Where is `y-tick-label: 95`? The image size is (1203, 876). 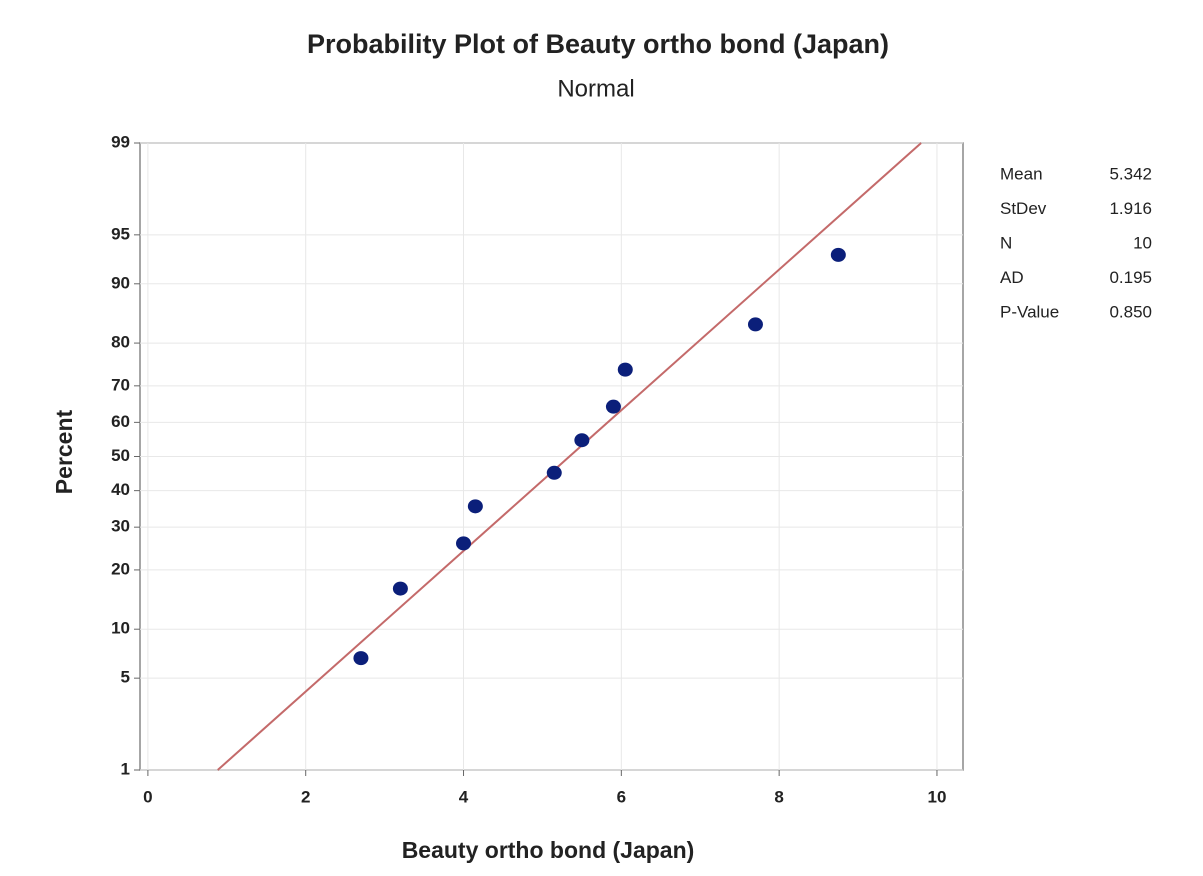 y-tick-label: 95 is located at coordinates (120, 233).